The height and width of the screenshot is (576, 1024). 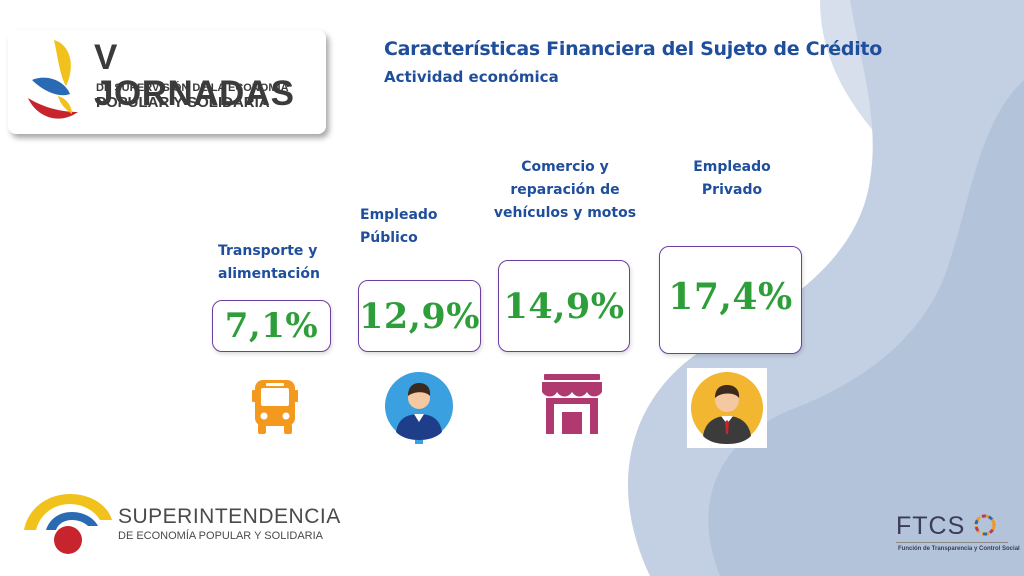 What do you see at coordinates (220, 536) in the screenshot?
I see `footer-org-subtitle: DE ECONOMÍA POPULAR Y SOLIDARIA` at bounding box center [220, 536].